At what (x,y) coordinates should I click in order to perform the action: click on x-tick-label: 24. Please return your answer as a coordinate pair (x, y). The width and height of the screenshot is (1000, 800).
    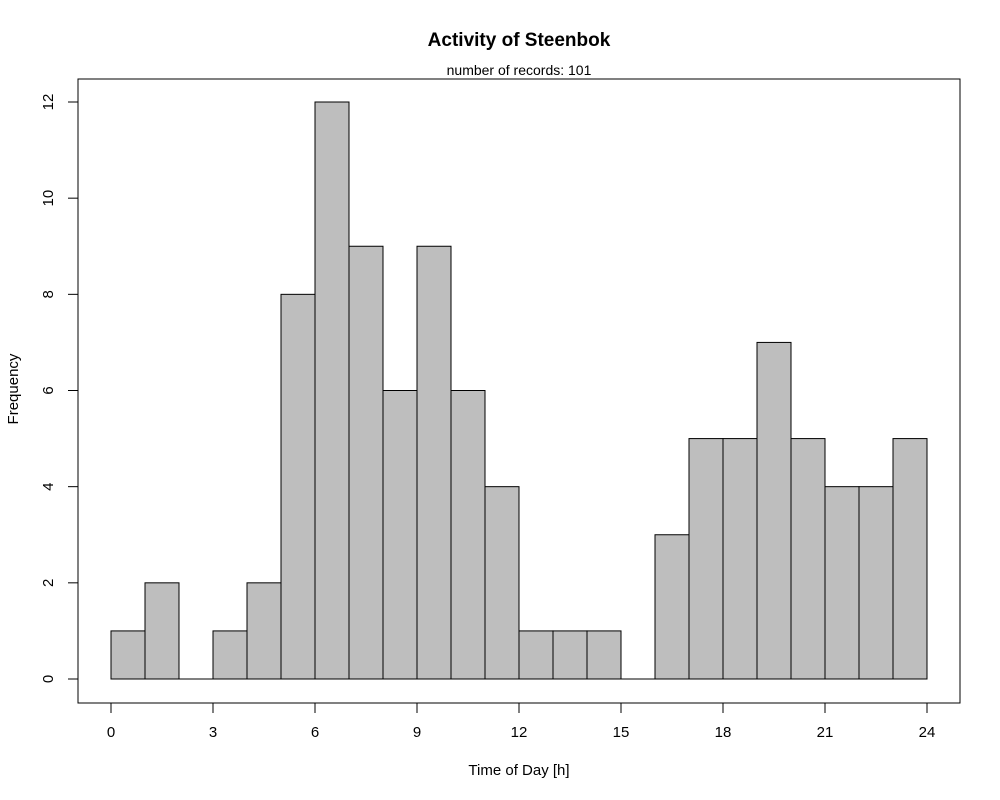
    Looking at the image, I should click on (927, 732).